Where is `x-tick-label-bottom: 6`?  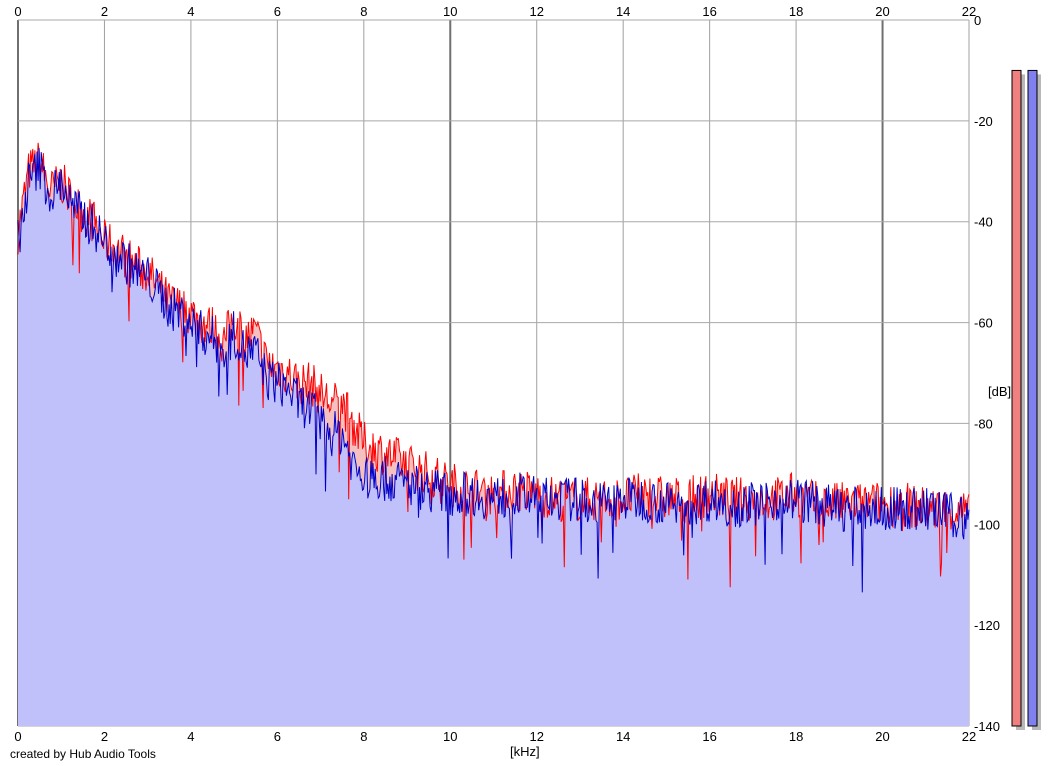
x-tick-label-bottom: 6 is located at coordinates (277, 736).